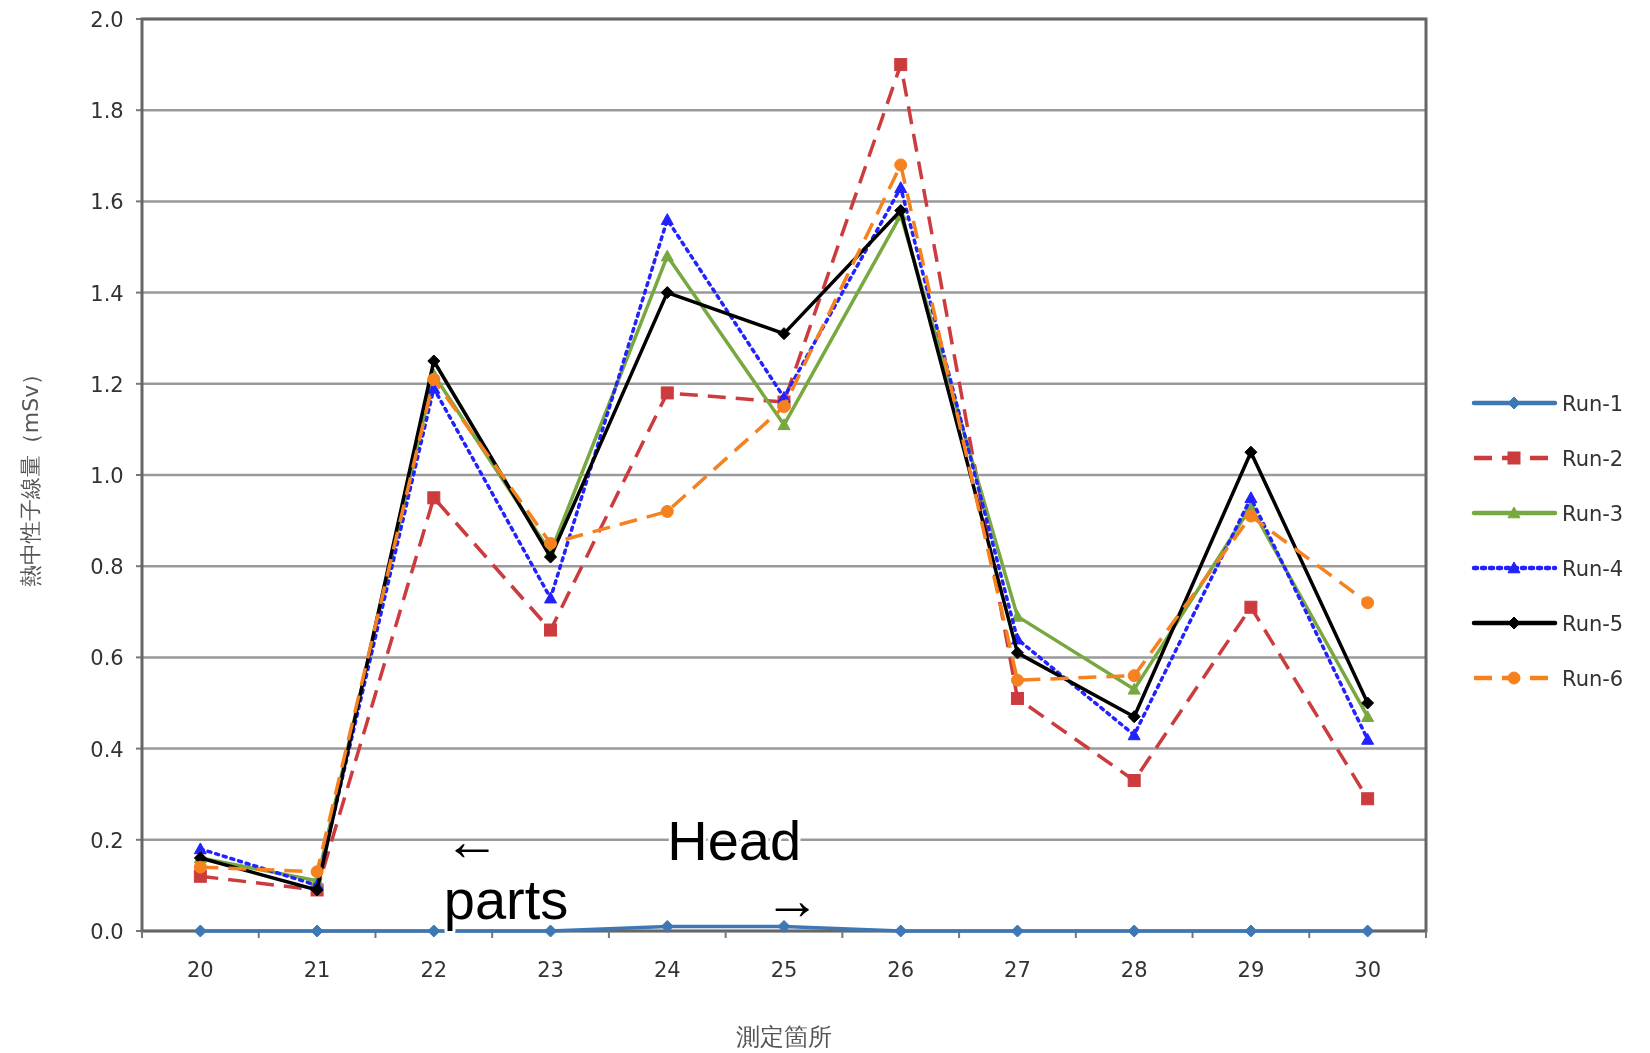 Image resolution: width=1650 pixels, height=1053 pixels. Describe the element at coordinates (1593, 514) in the screenshot. I see `legend-label: Run-3` at that location.